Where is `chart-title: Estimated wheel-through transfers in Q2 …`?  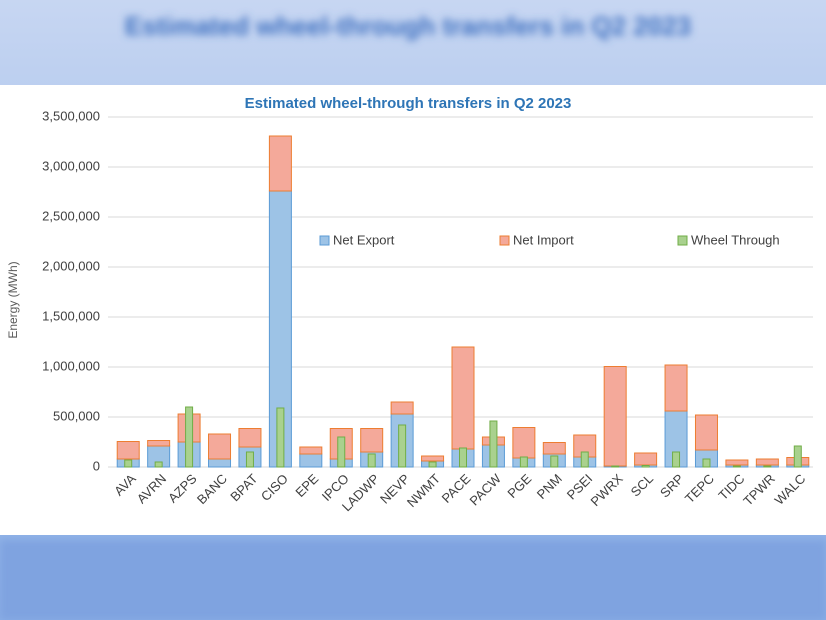
chart-title: Estimated wheel-through transfers in Q2 … is located at coordinates (408, 103).